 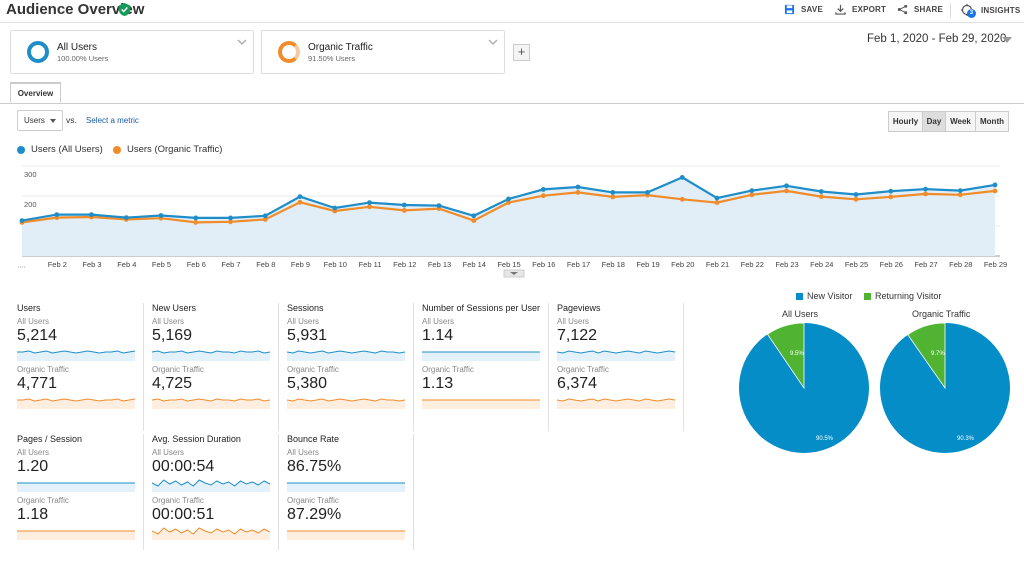 What do you see at coordinates (91, 264) in the screenshot?
I see `x-tick-label: Feb 3` at bounding box center [91, 264].